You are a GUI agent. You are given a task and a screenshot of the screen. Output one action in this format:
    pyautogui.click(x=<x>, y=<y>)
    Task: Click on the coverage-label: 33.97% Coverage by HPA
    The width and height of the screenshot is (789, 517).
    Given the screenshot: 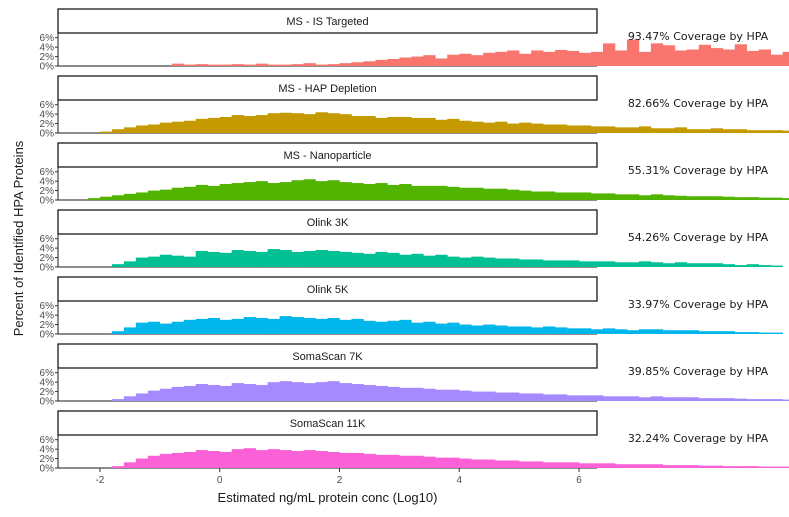 What is the action you would take?
    pyautogui.click(x=698, y=304)
    